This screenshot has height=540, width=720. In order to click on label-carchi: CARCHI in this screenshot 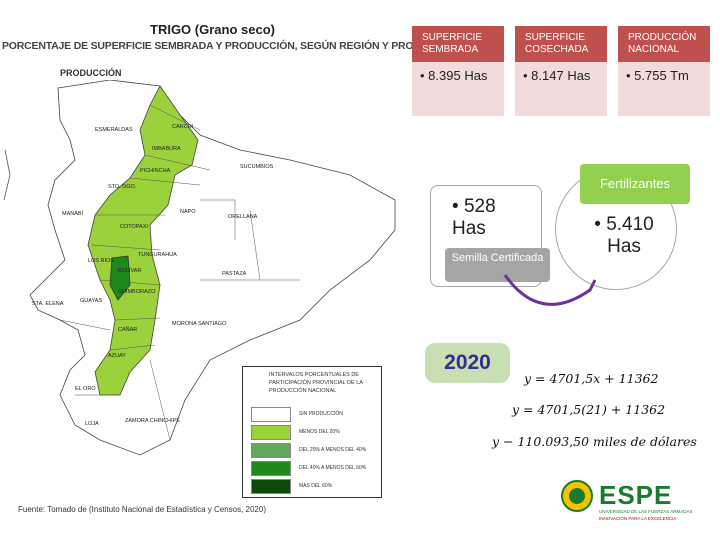, I will do `click(183, 127)`.